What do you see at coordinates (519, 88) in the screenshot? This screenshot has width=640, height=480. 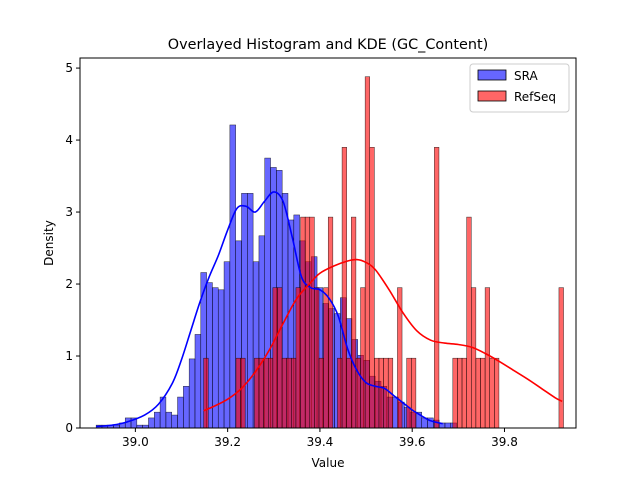 I see `legend: SRA RefSeq` at bounding box center [519, 88].